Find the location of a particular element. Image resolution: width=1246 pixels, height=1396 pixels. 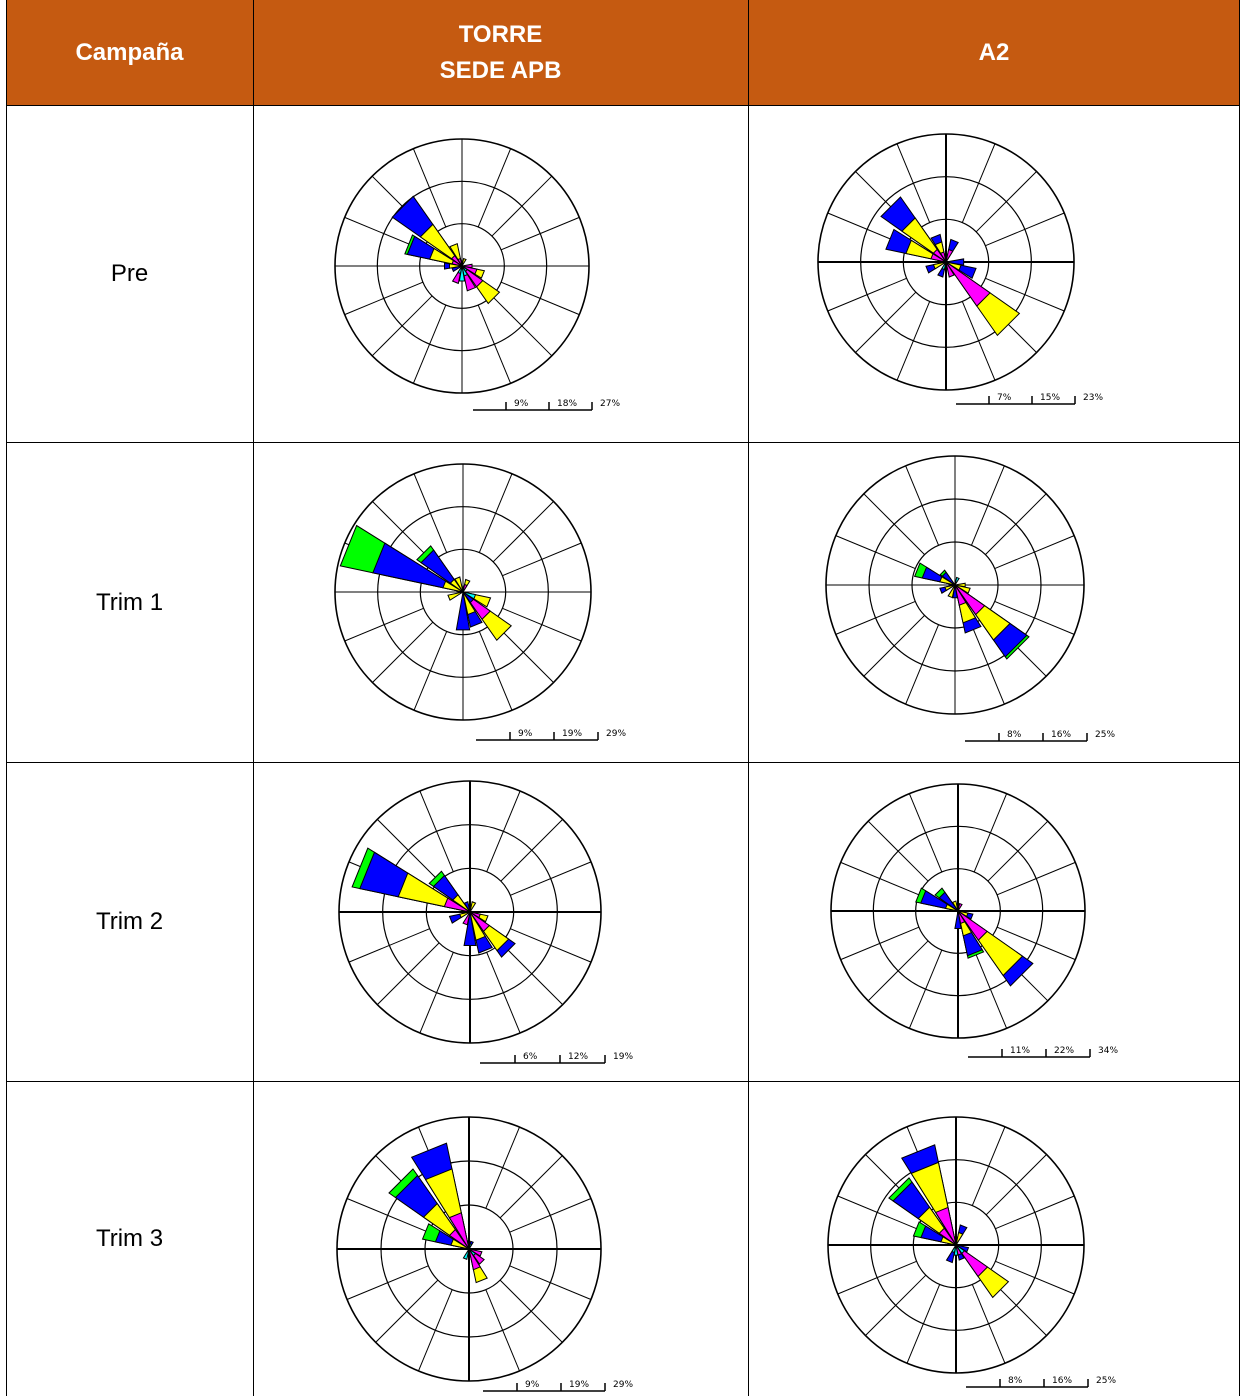

table-border-right is located at coordinates (1239, 698).